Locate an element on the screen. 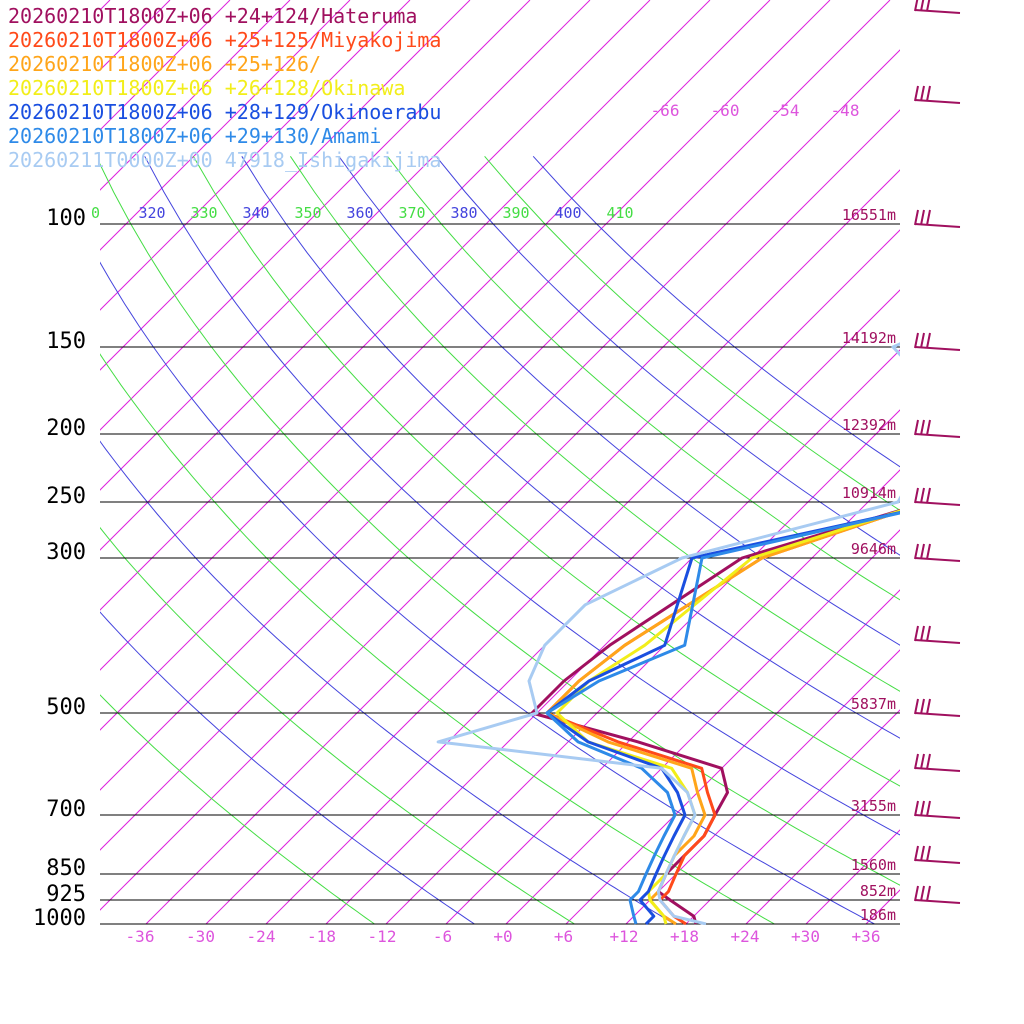  height-label: 14192m is located at coordinates (869, 338).